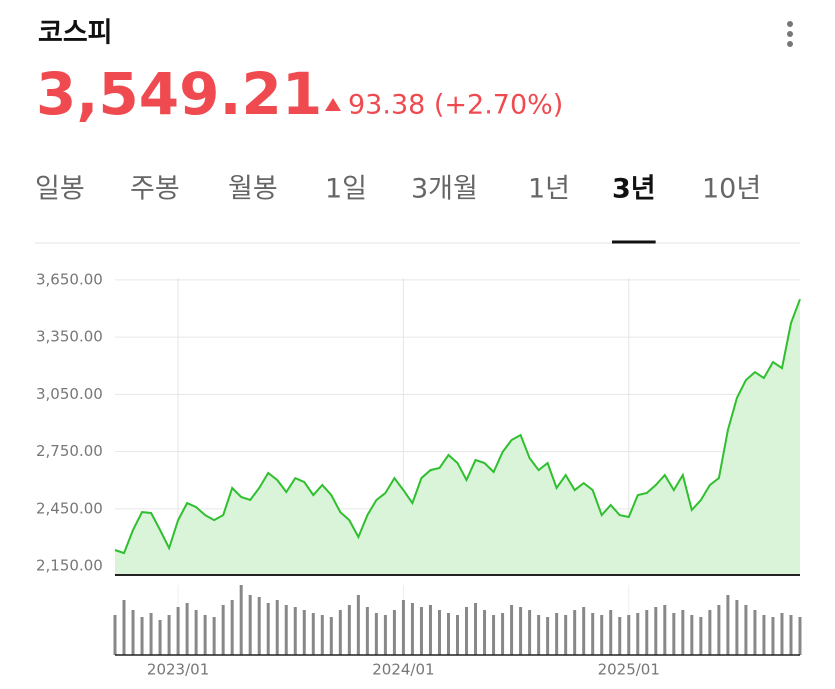 The height and width of the screenshot is (689, 835). I want to click on title: 코스피, so click(75, 33).